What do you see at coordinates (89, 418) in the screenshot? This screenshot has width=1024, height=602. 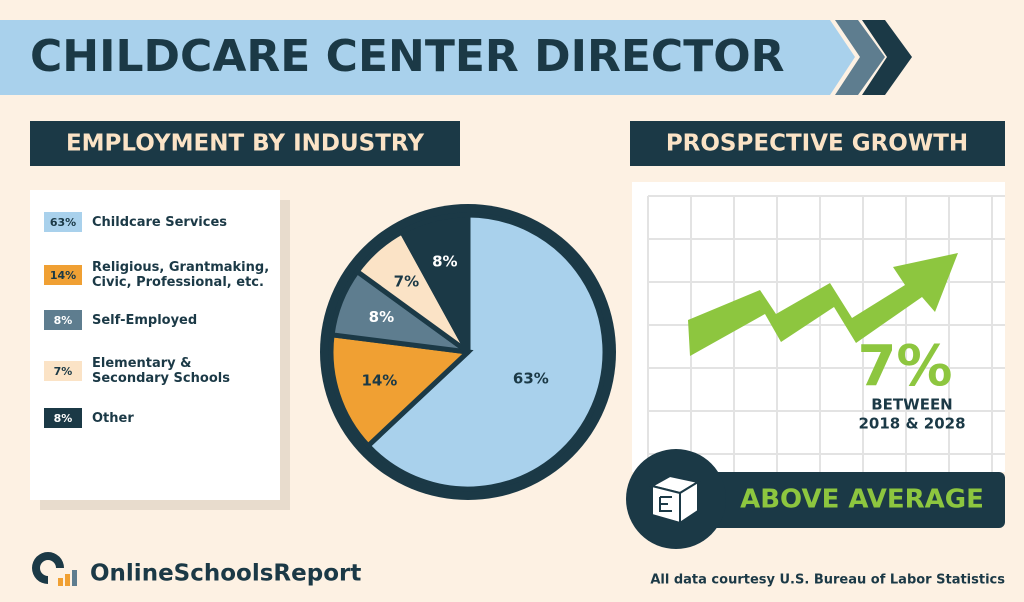 I see `legend-item: 8% Other` at bounding box center [89, 418].